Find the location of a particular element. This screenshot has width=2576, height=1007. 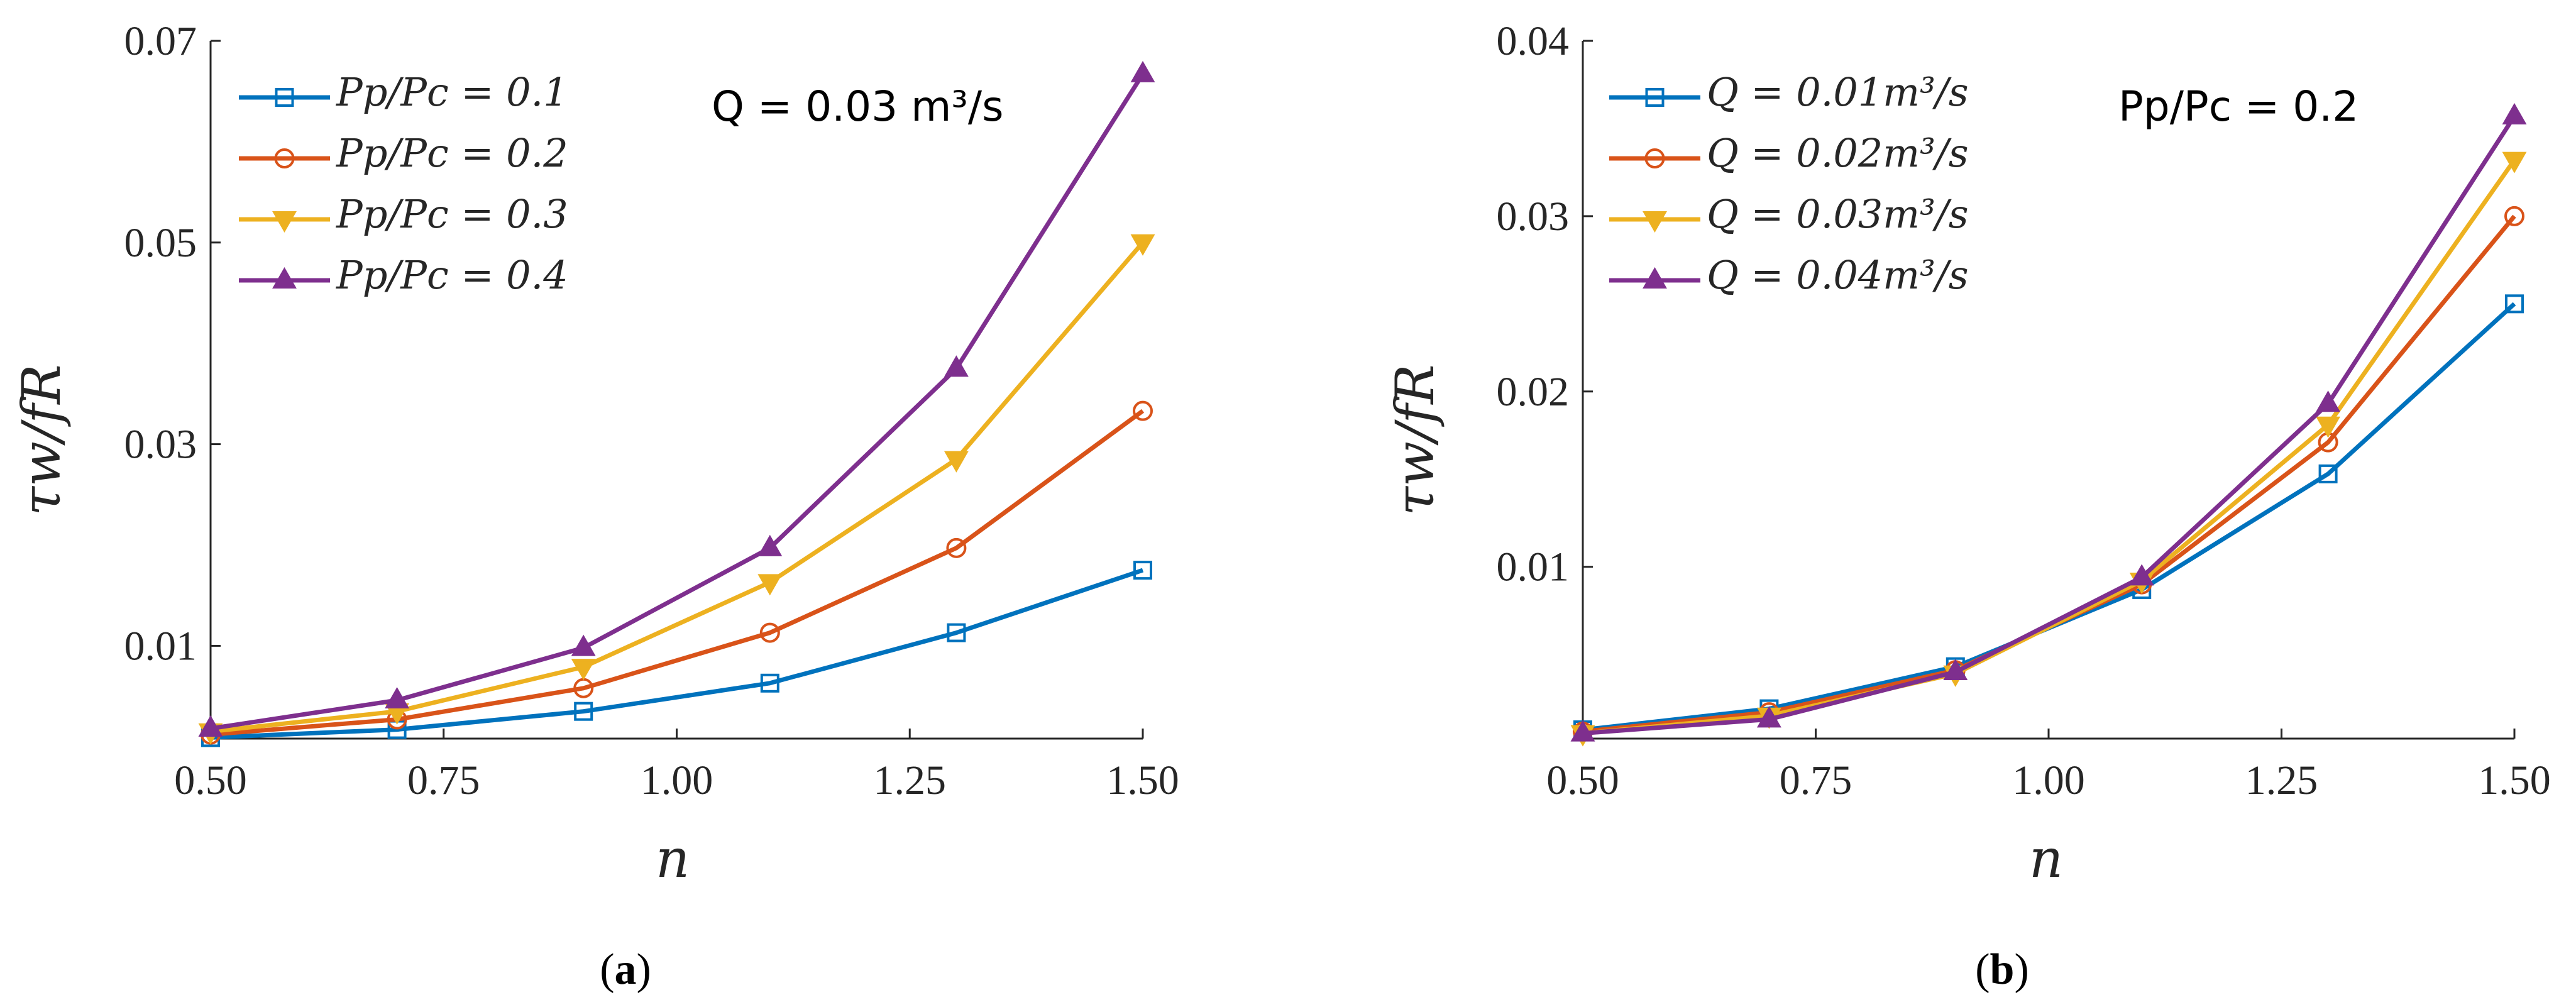

caption-a-letter: a is located at coordinates (626, 969).